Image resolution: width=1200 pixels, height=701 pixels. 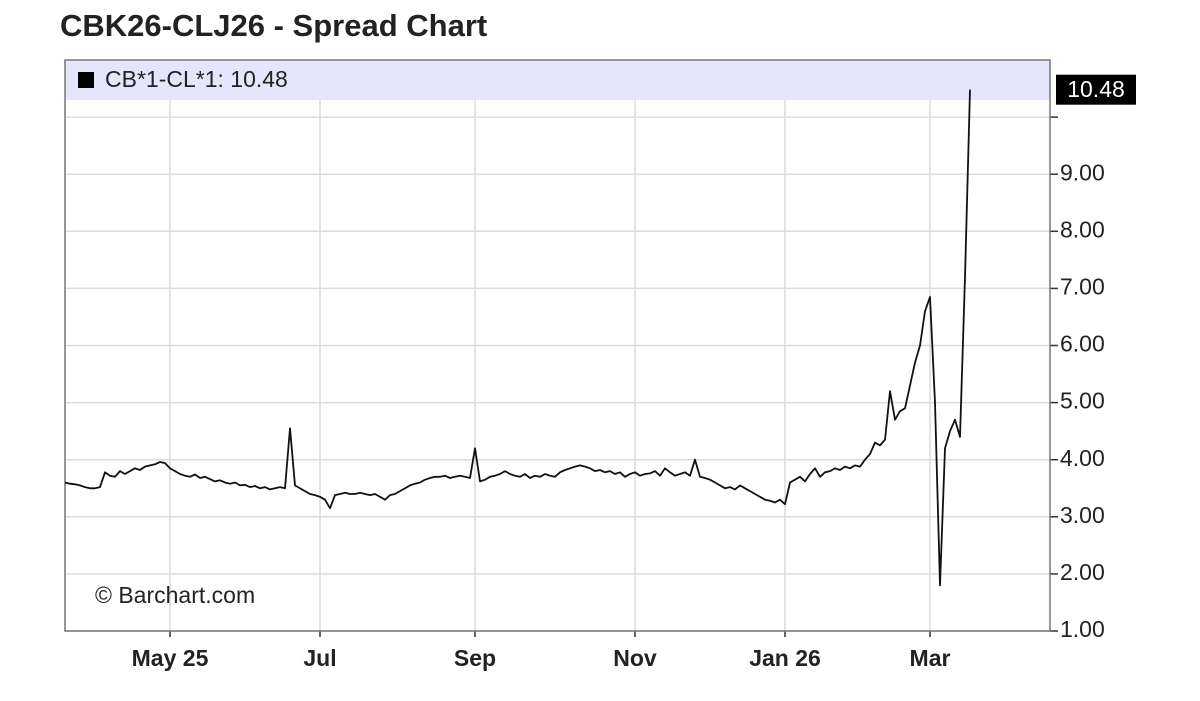 I want to click on y-tick-label: 5.00, so click(x=1082, y=401).